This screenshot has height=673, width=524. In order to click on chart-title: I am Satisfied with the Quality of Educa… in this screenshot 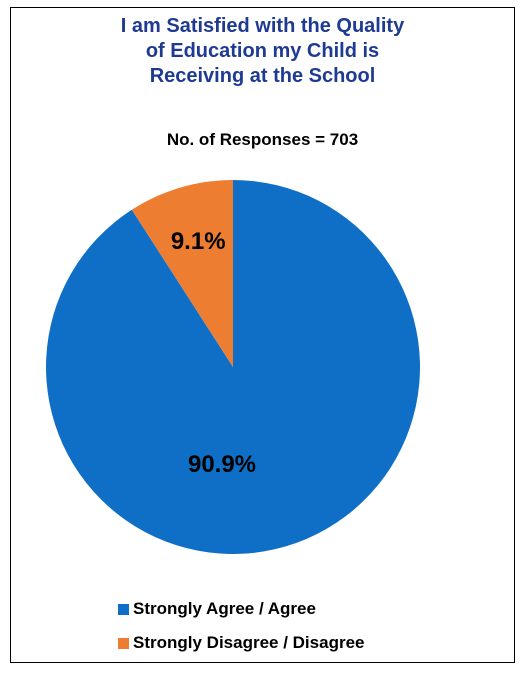, I will do `click(262, 51)`.